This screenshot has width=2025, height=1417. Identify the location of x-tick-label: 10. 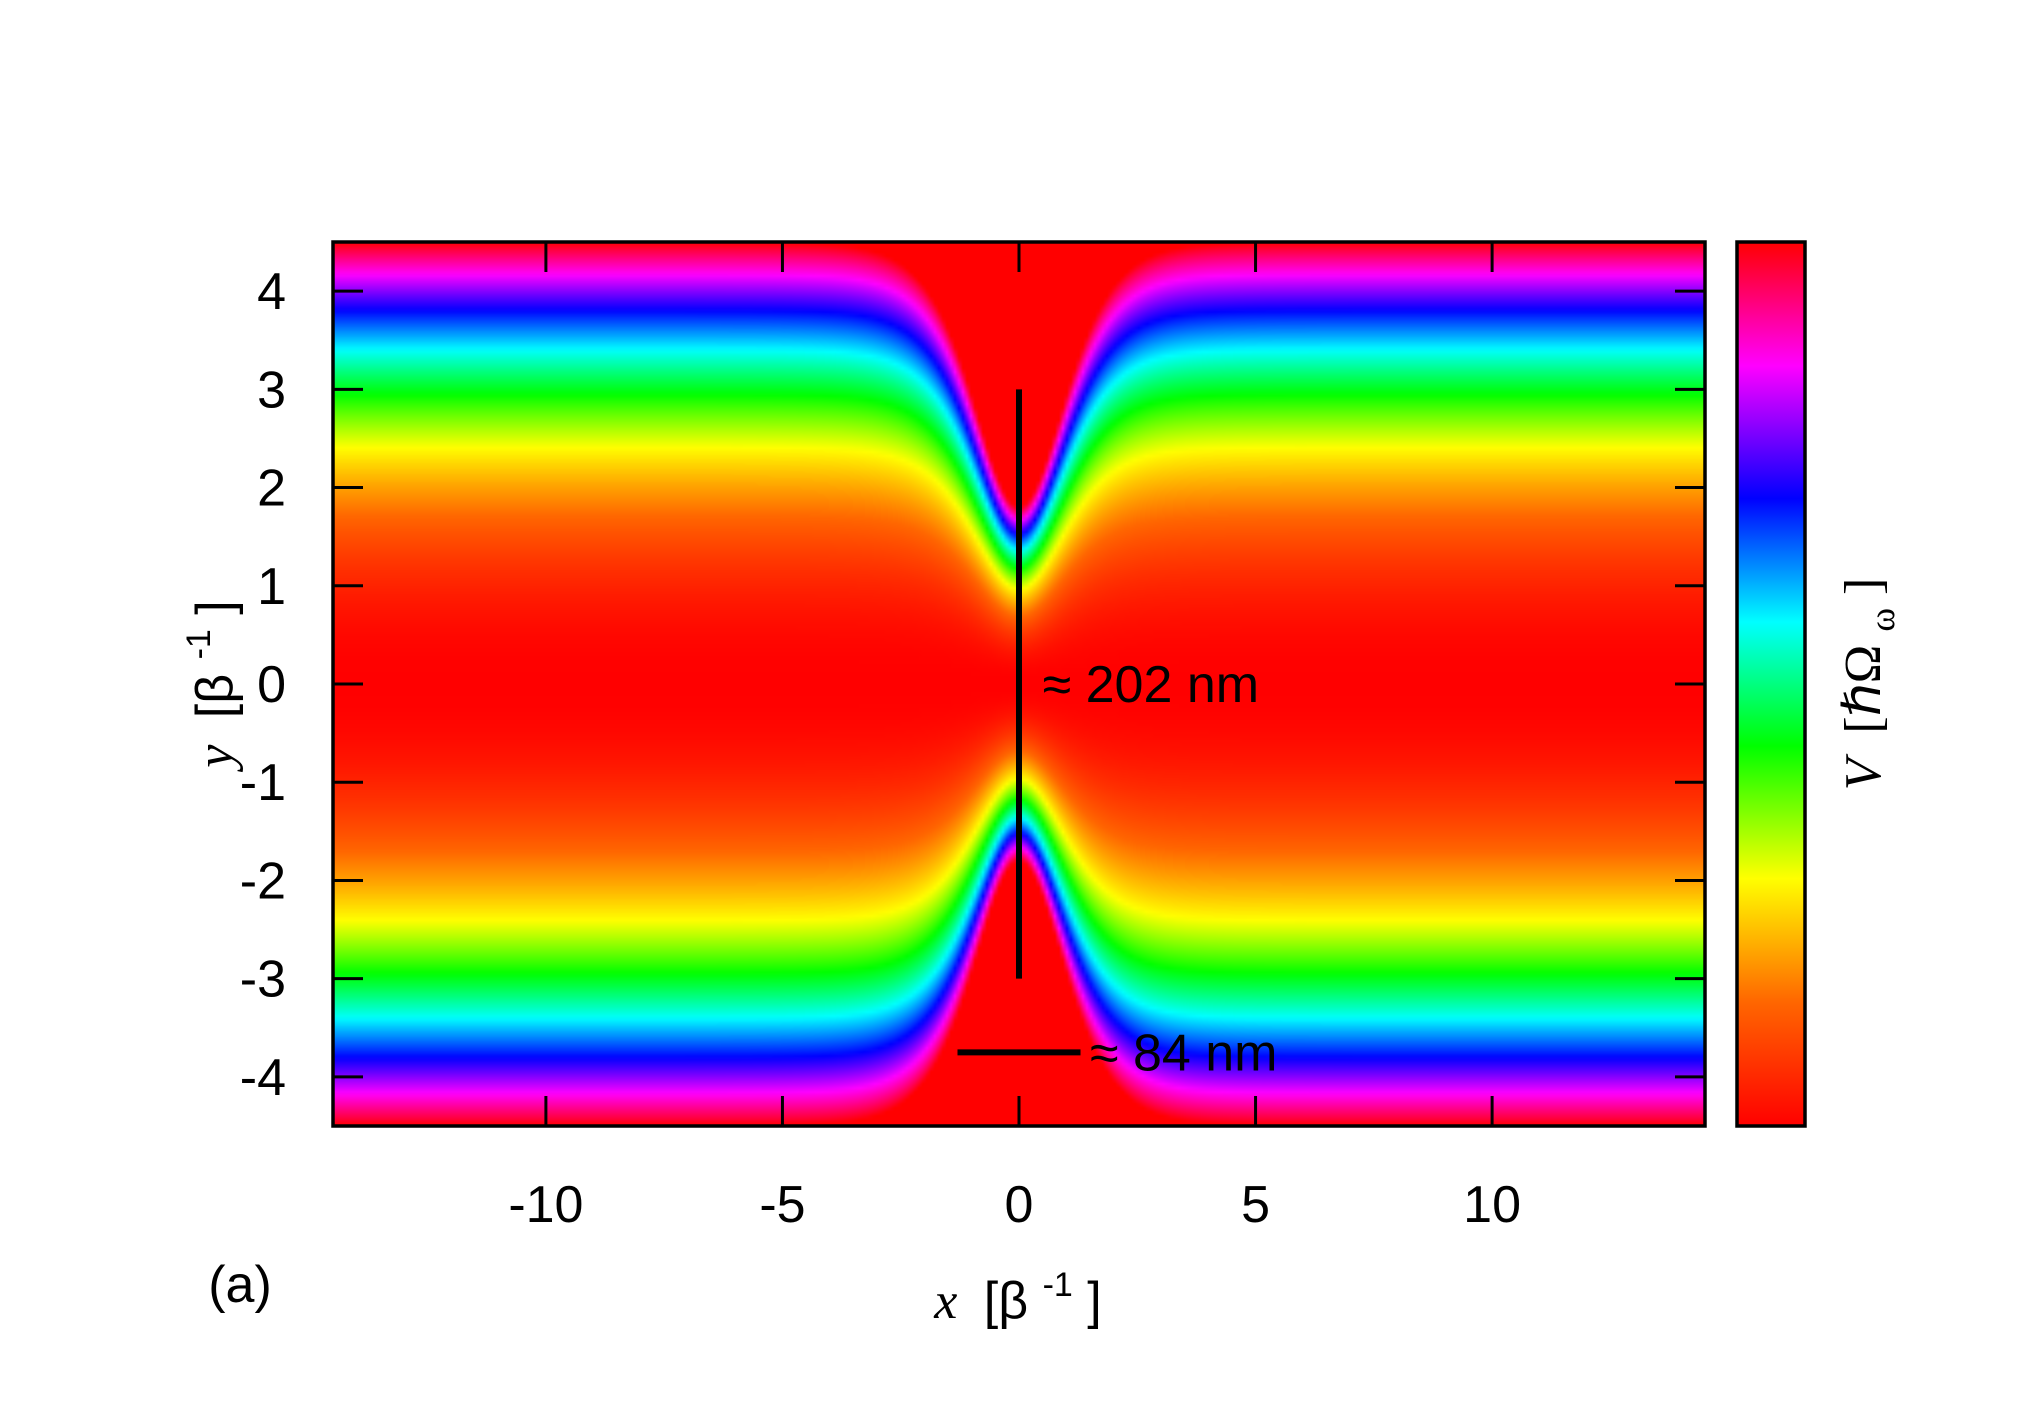
(1492, 1205).